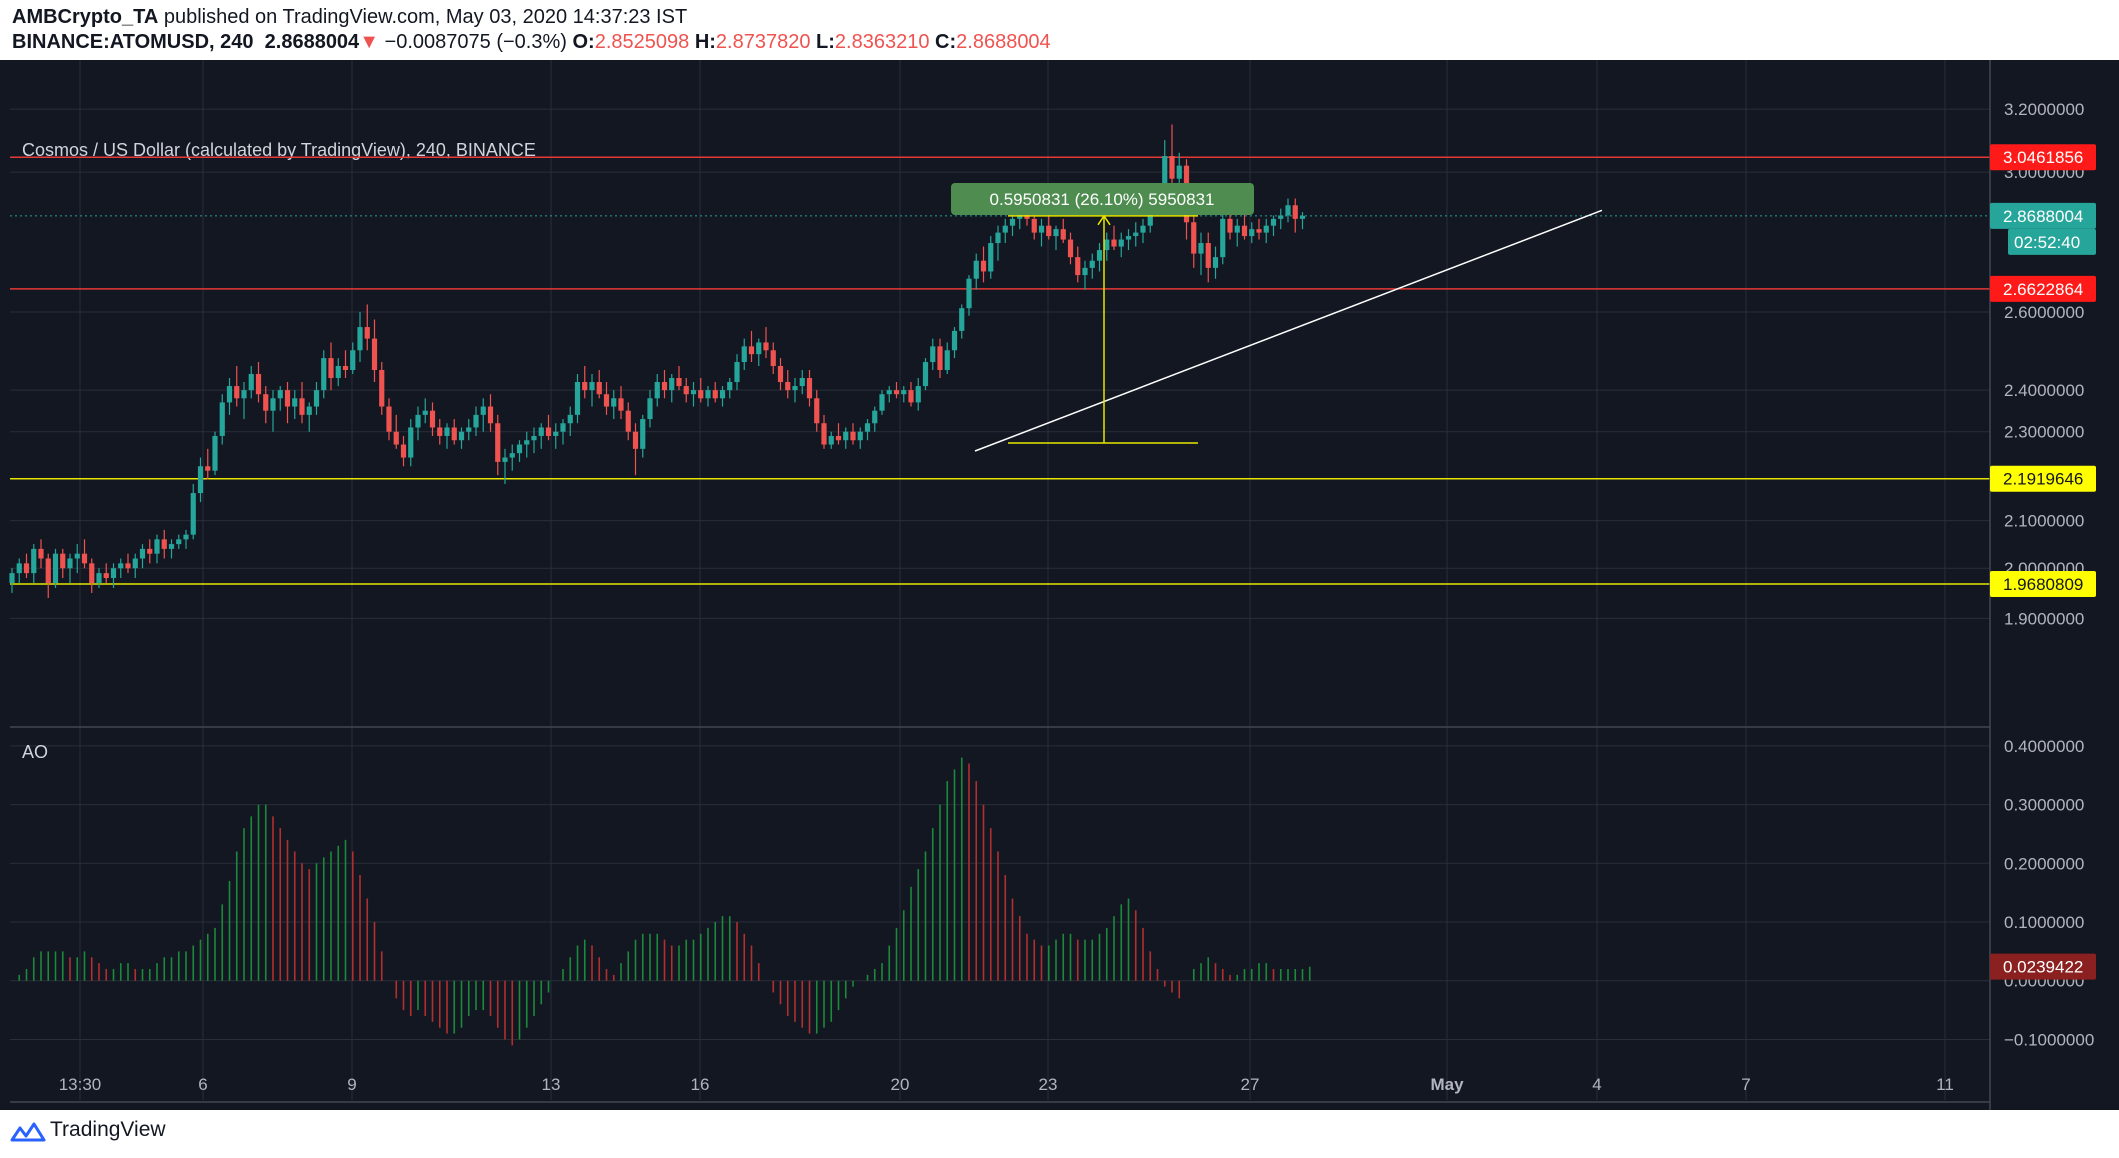 The image size is (2119, 1158). Describe the element at coordinates (28, 1133) in the screenshot. I see `tradingview-logo-icon` at that location.